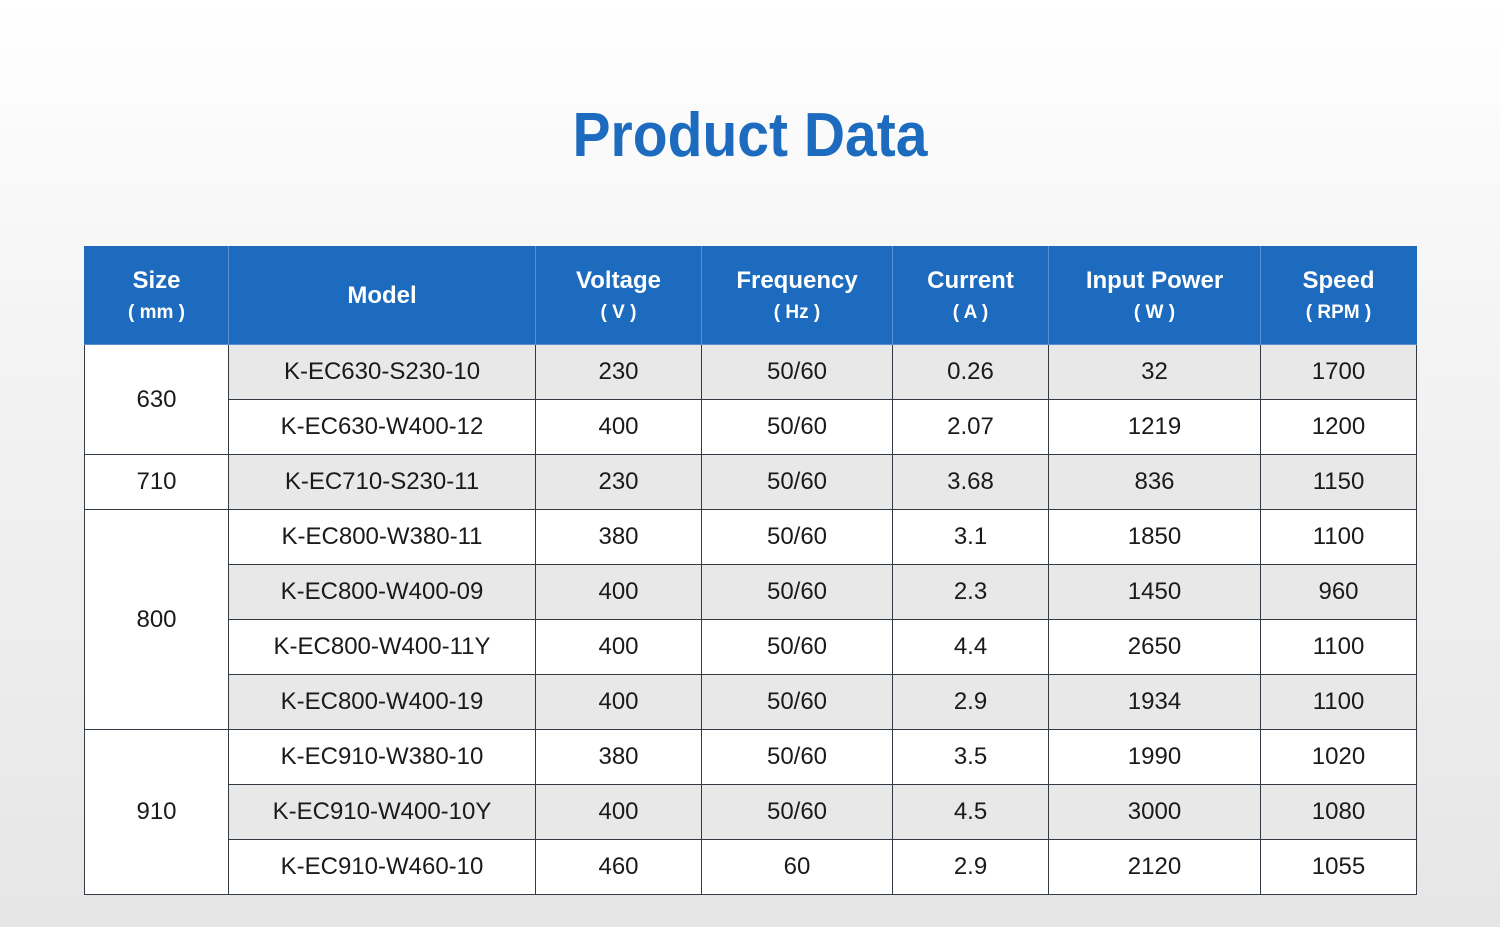  What do you see at coordinates (382, 867) in the screenshot?
I see `model-cell: K-EC910-W460-10` at bounding box center [382, 867].